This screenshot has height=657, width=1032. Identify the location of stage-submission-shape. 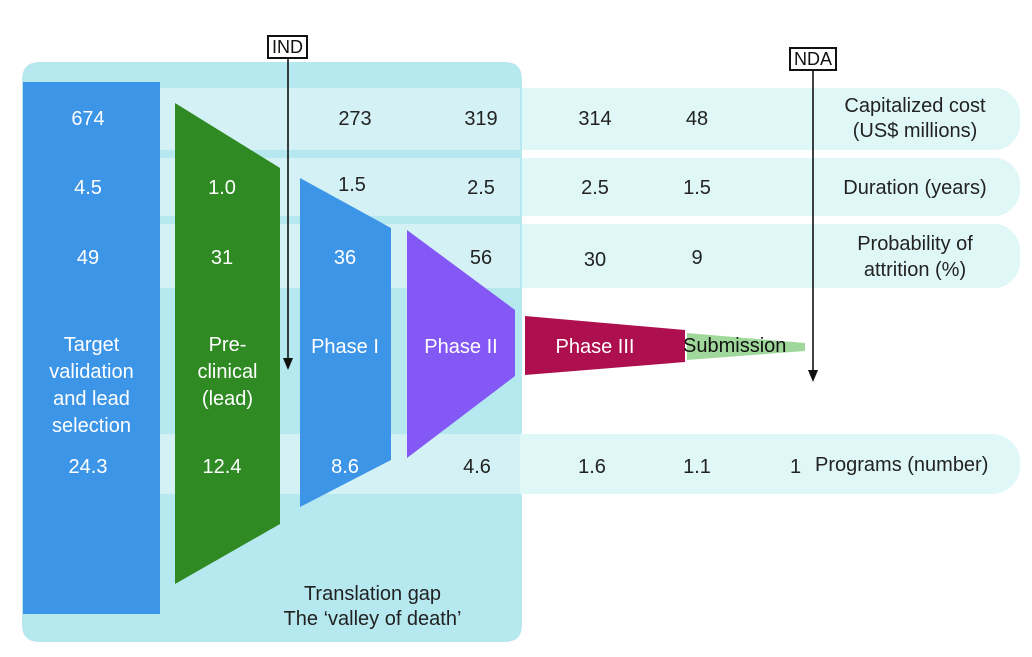
(746, 346).